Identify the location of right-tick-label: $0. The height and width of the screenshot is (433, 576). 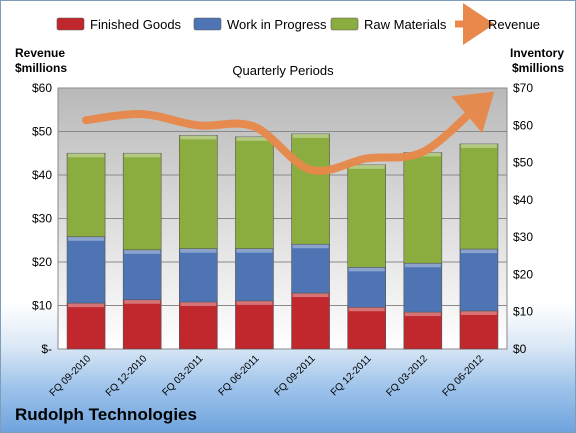
(520, 349).